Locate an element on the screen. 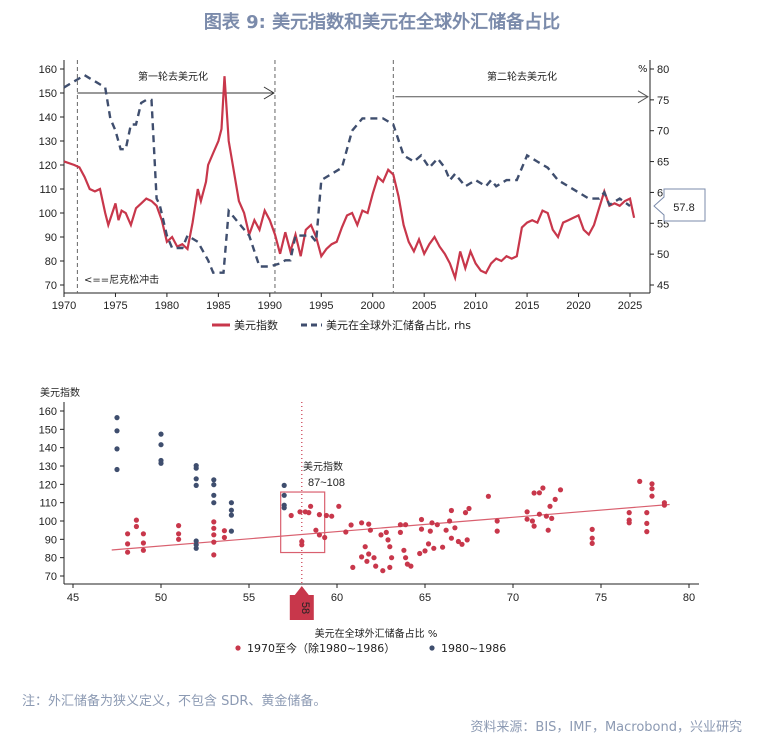 The width and height of the screenshot is (764, 741). highlight-range-label: 87~108 is located at coordinates (326, 483).